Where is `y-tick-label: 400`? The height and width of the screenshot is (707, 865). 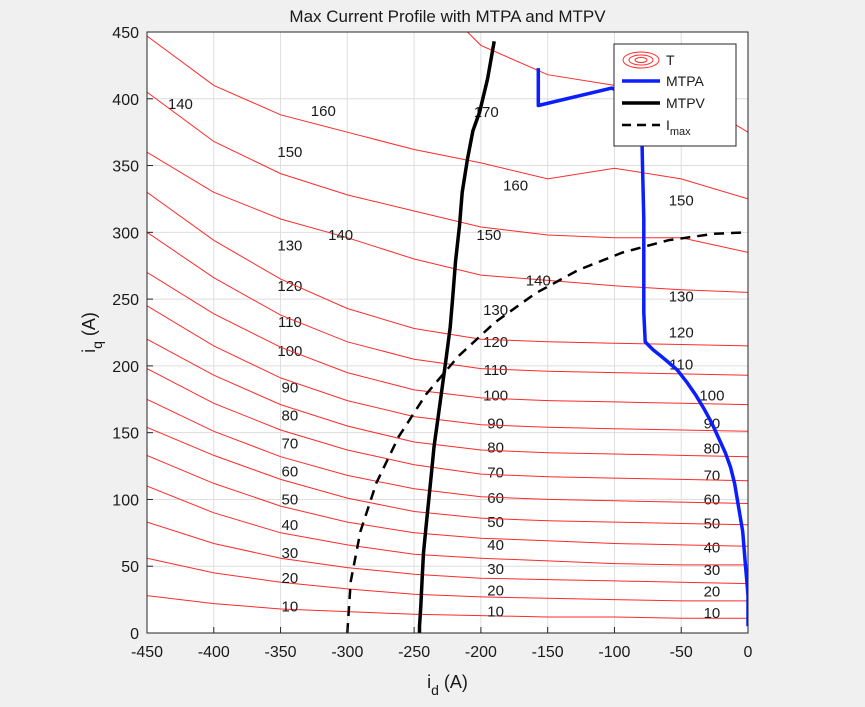
y-tick-label: 400 is located at coordinates (125, 100).